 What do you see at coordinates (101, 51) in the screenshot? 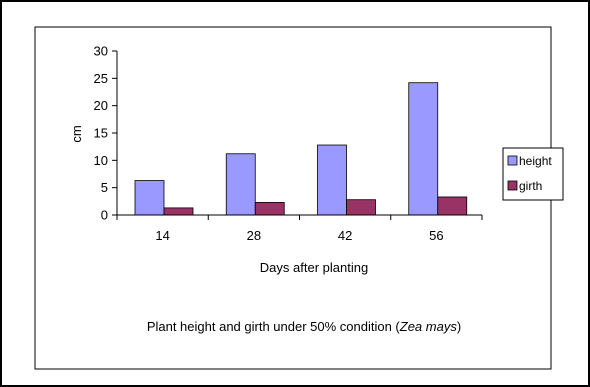
I see `y-tick-label: 30` at bounding box center [101, 51].